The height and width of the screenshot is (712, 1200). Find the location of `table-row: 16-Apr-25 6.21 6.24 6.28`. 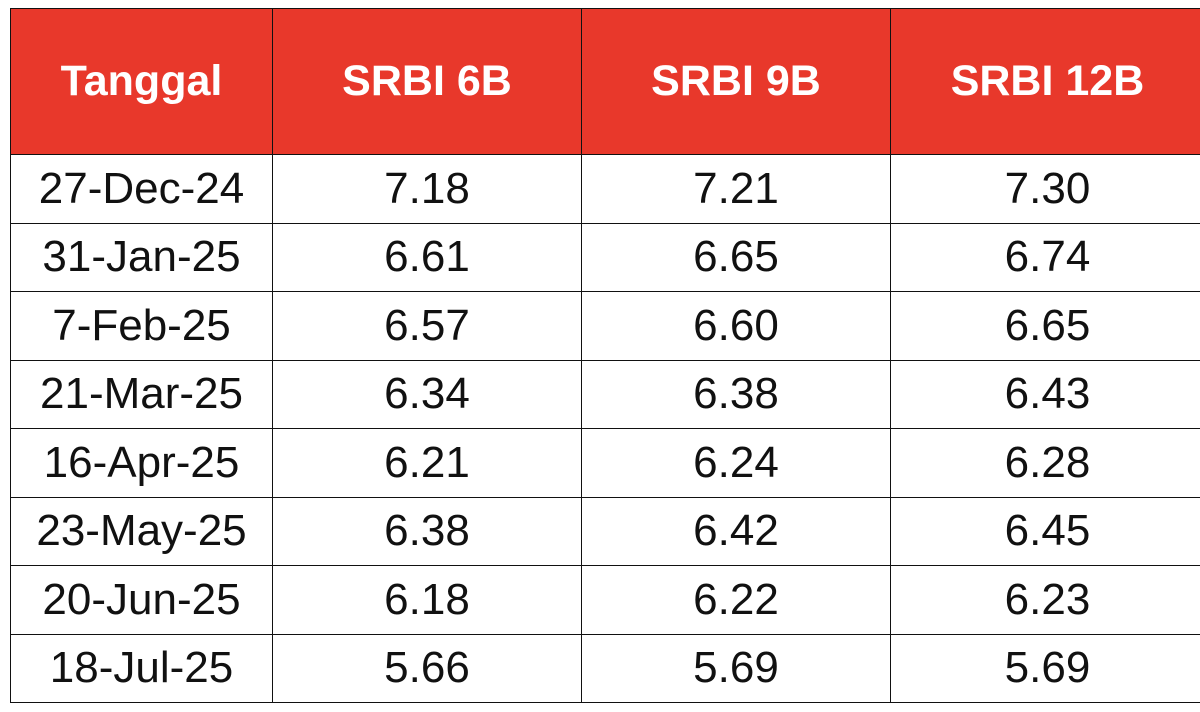

table-row: 16-Apr-25 6.21 6.24 6.28 is located at coordinates (605, 463).